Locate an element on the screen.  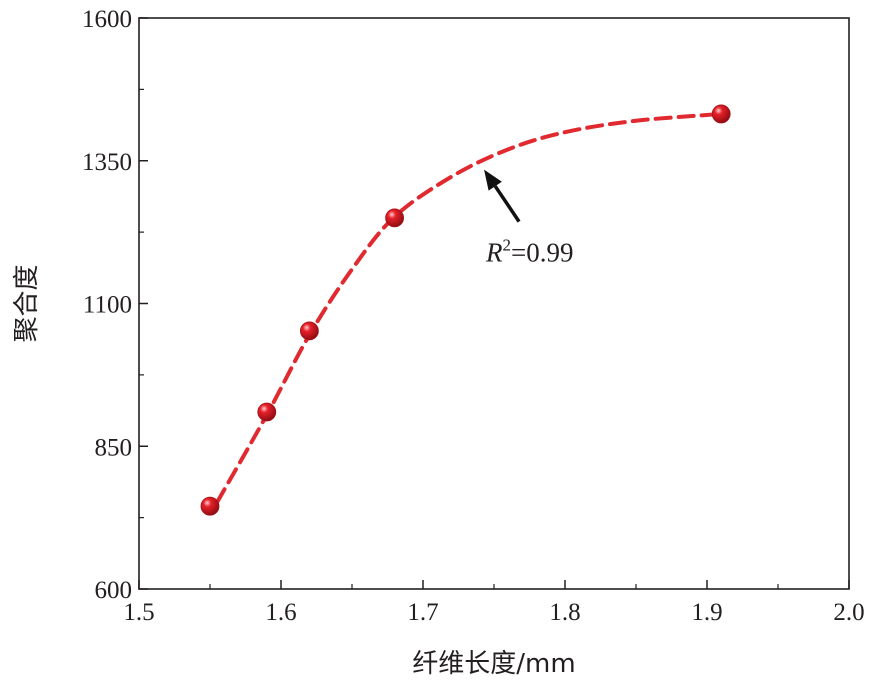
r-superscript: 2 is located at coordinates (507, 245).